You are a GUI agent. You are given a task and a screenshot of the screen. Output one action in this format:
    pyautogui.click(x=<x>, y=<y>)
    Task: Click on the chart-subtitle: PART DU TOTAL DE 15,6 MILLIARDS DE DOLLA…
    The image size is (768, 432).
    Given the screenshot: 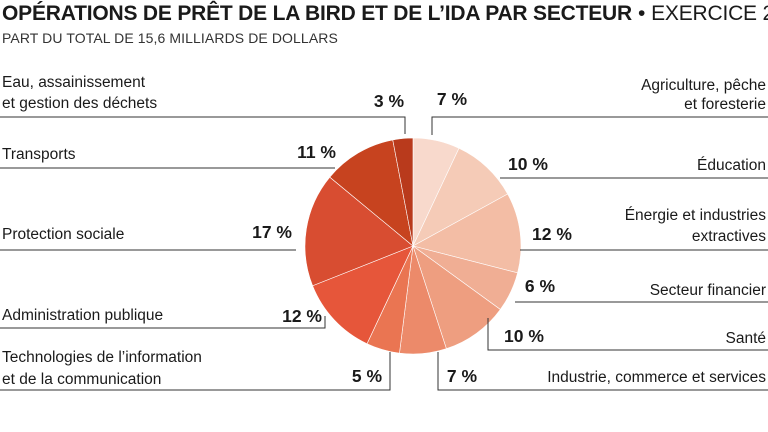 What is the action you would take?
    pyautogui.click(x=170, y=38)
    